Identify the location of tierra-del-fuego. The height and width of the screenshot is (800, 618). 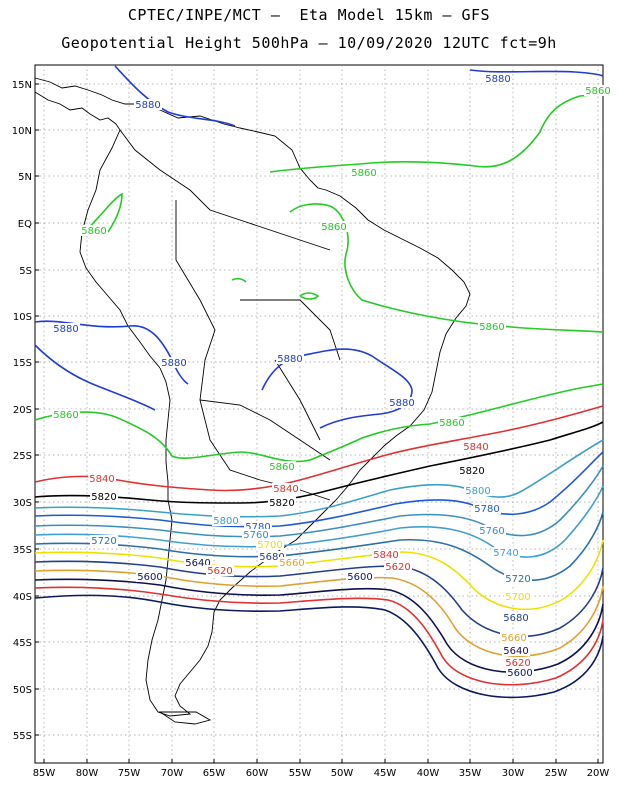
(185, 718).